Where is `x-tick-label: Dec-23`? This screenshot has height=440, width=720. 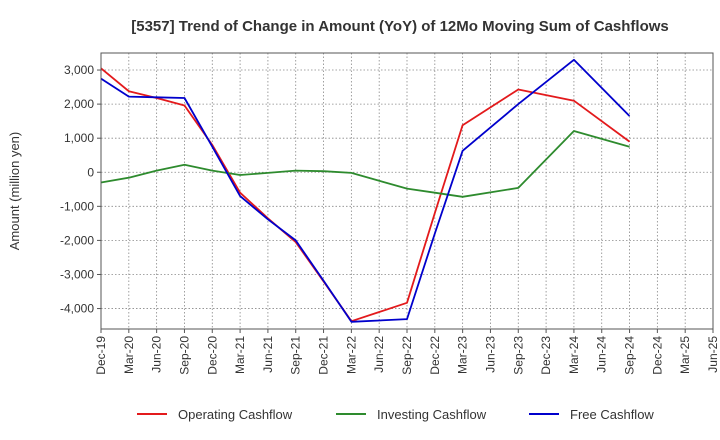 x-tick-label: Dec-23 is located at coordinates (546, 355).